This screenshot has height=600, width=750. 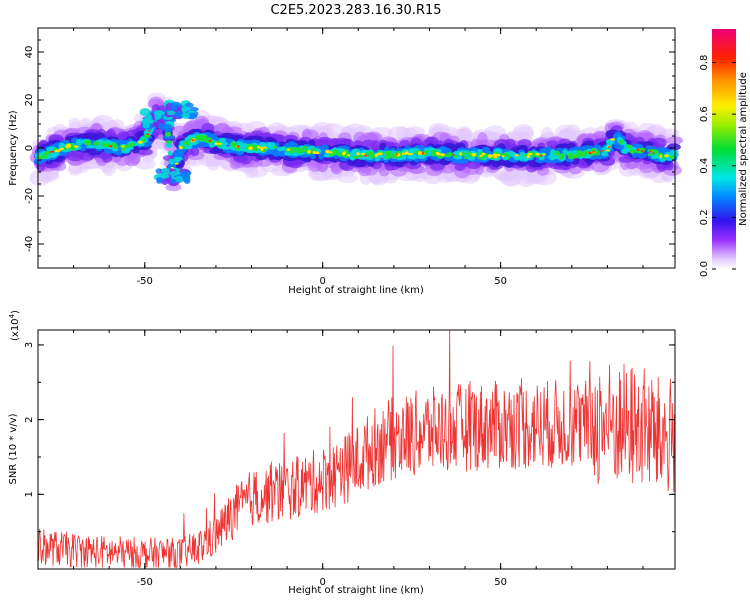 I want to click on colorbar-tick-label: 0.8, so click(x=704, y=63).